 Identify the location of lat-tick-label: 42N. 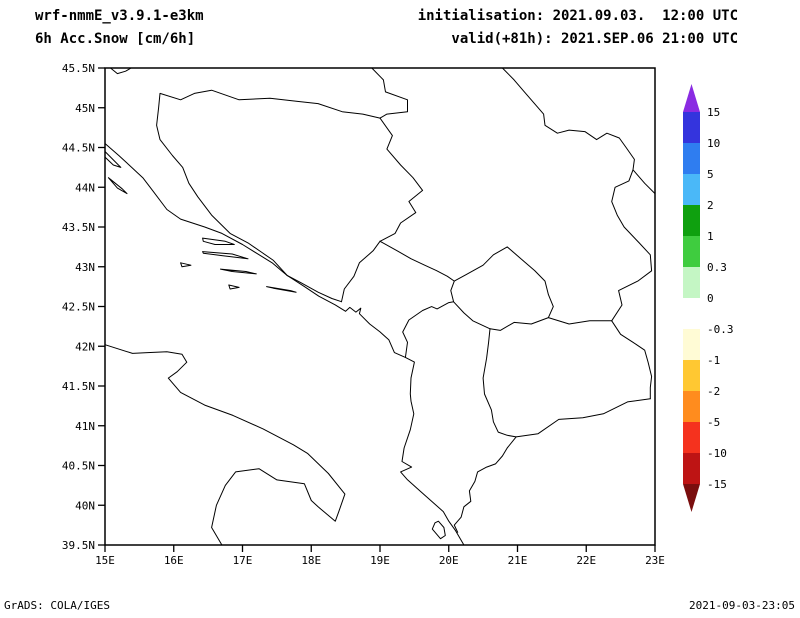
(85, 346).